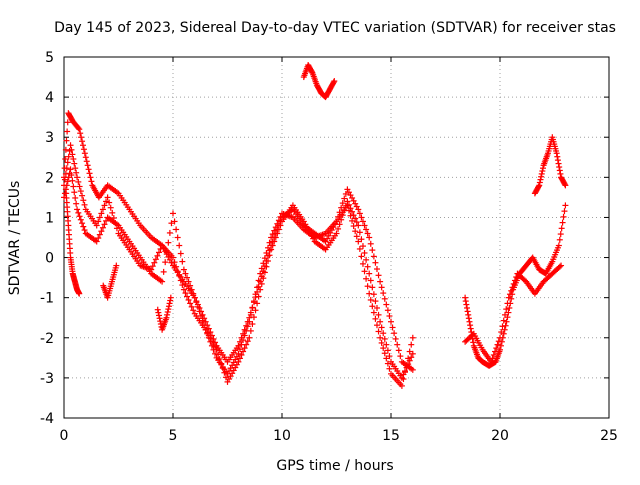  I want to click on x-tick-label: 25, so click(609, 436).